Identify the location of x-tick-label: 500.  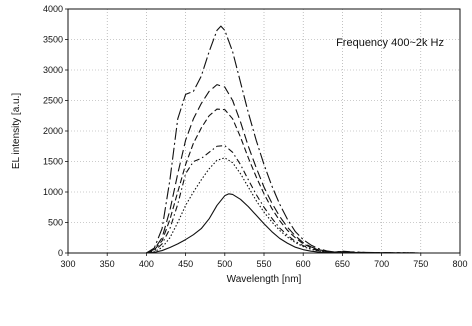
(224, 264).